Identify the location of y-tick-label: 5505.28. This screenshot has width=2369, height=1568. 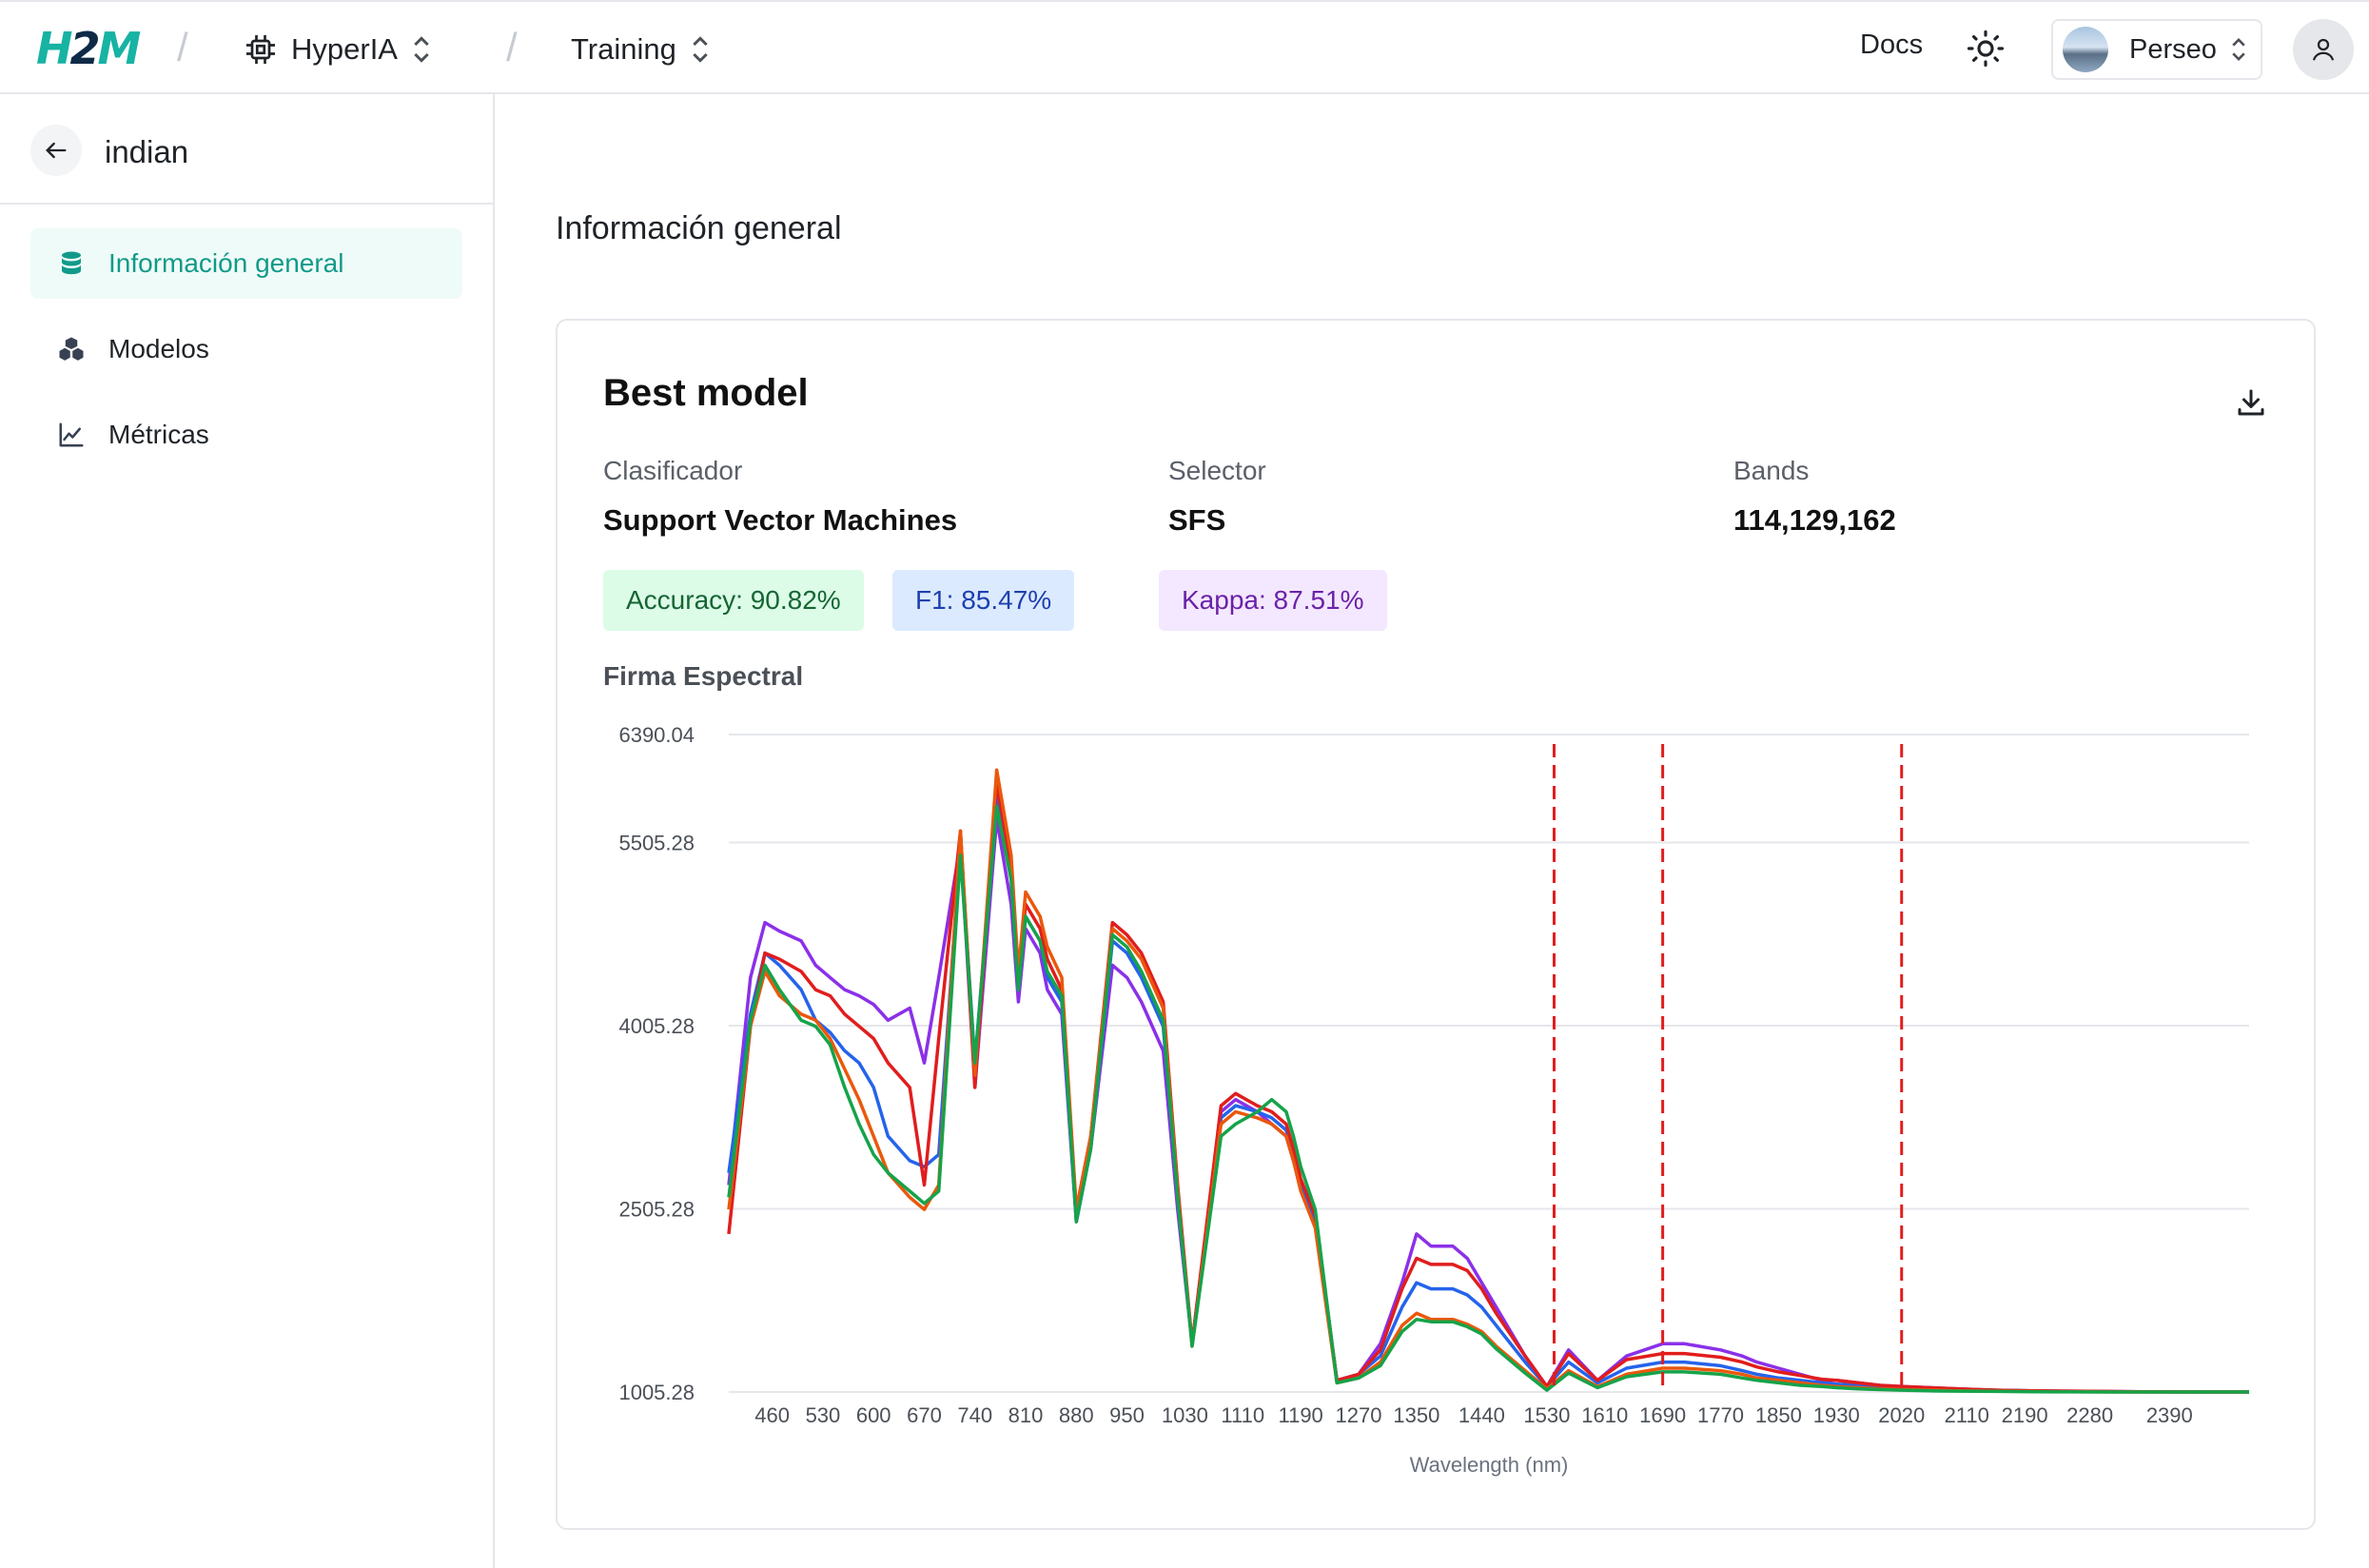
(657, 843).